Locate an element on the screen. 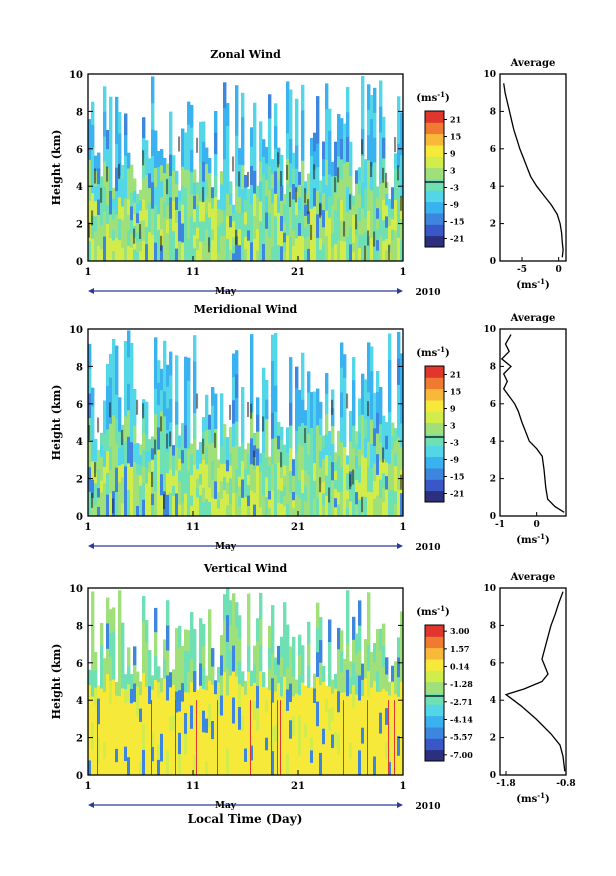  average-x-label: (ms-1) is located at coordinates (532, 798).